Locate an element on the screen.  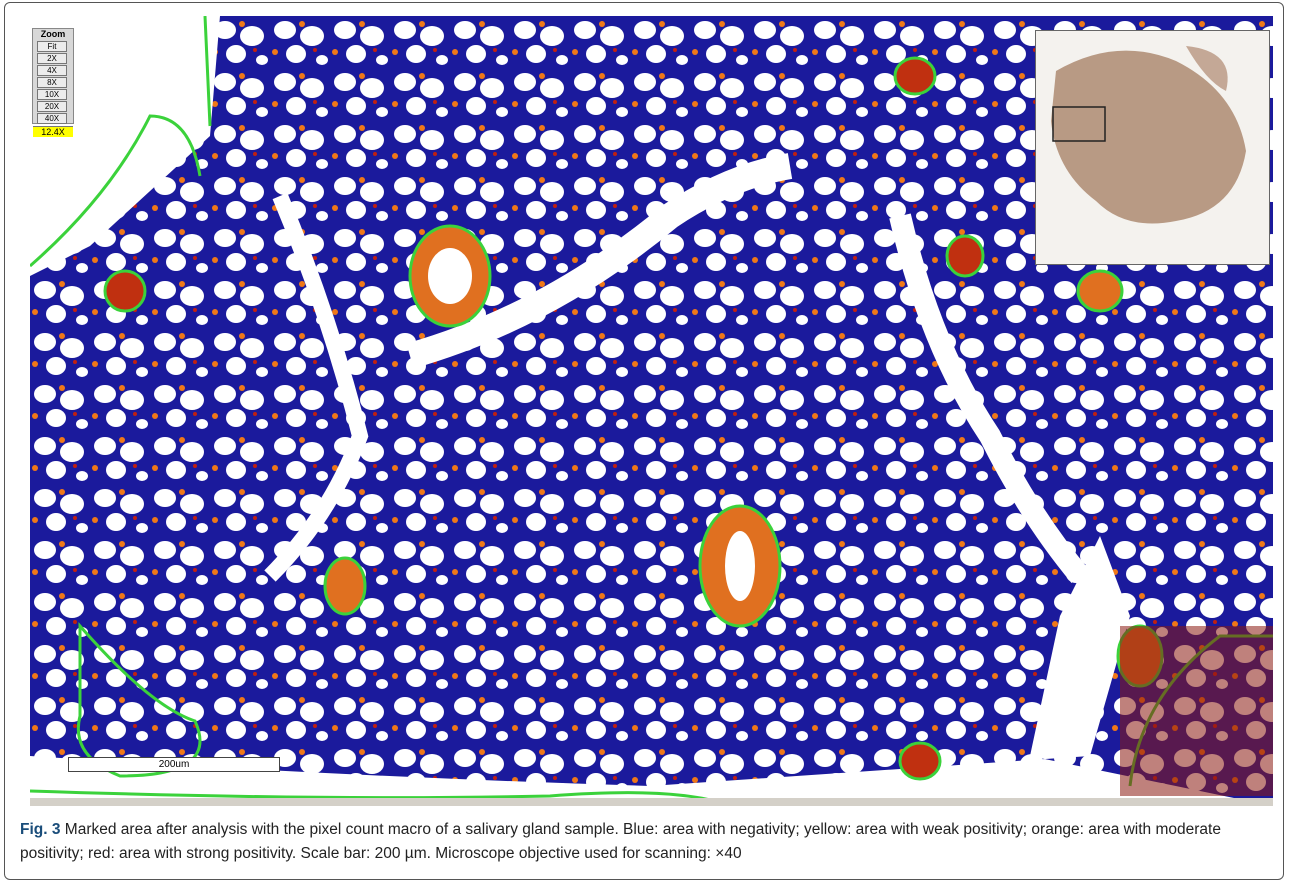
thumbnail-image is located at coordinates (1148, 135).